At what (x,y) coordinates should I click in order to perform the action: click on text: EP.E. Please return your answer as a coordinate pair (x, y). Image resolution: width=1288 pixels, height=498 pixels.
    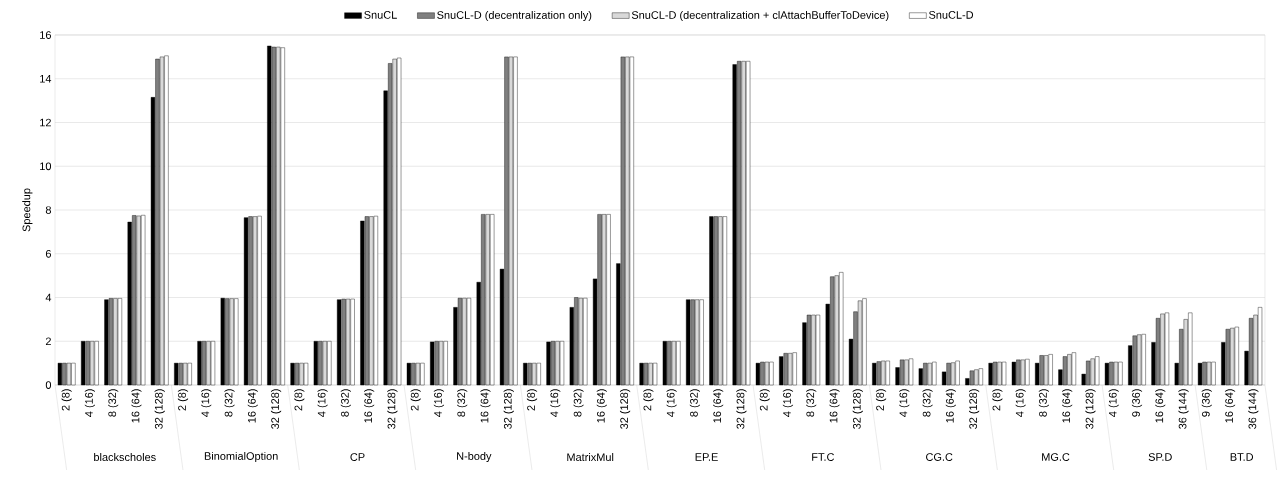
    Looking at the image, I should click on (706, 457).